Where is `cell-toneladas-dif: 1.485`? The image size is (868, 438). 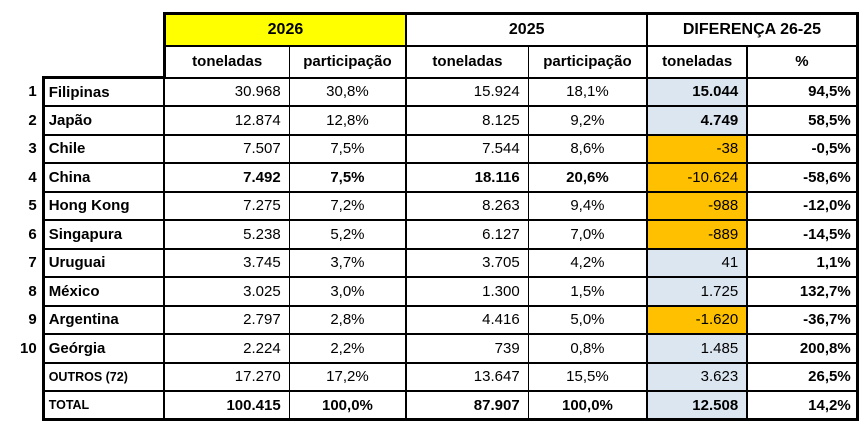
cell-toneladas-dif: 1.485 is located at coordinates (698, 349).